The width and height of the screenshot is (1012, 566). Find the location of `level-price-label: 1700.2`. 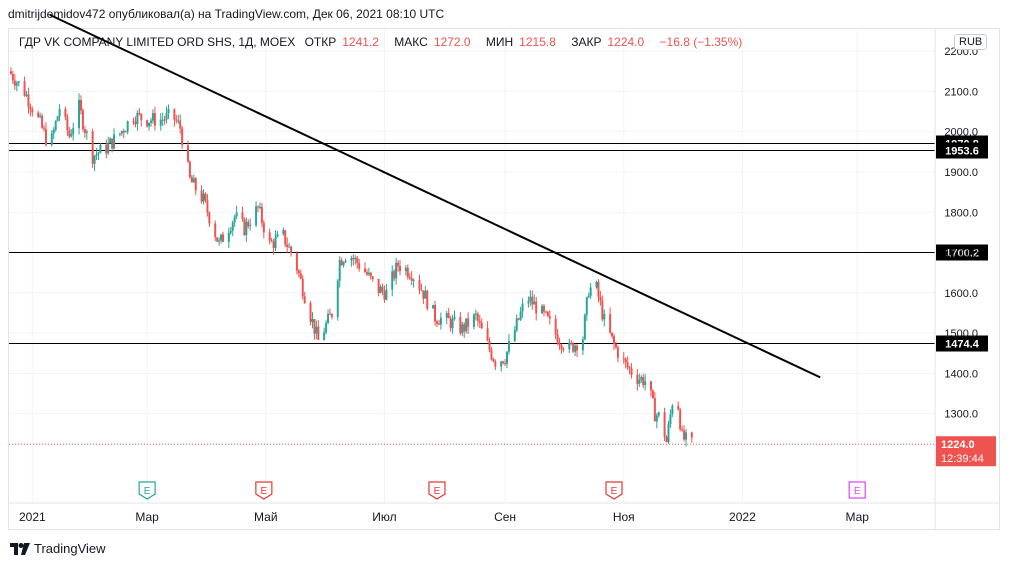

level-price-label: 1700.2 is located at coordinates (962, 254).